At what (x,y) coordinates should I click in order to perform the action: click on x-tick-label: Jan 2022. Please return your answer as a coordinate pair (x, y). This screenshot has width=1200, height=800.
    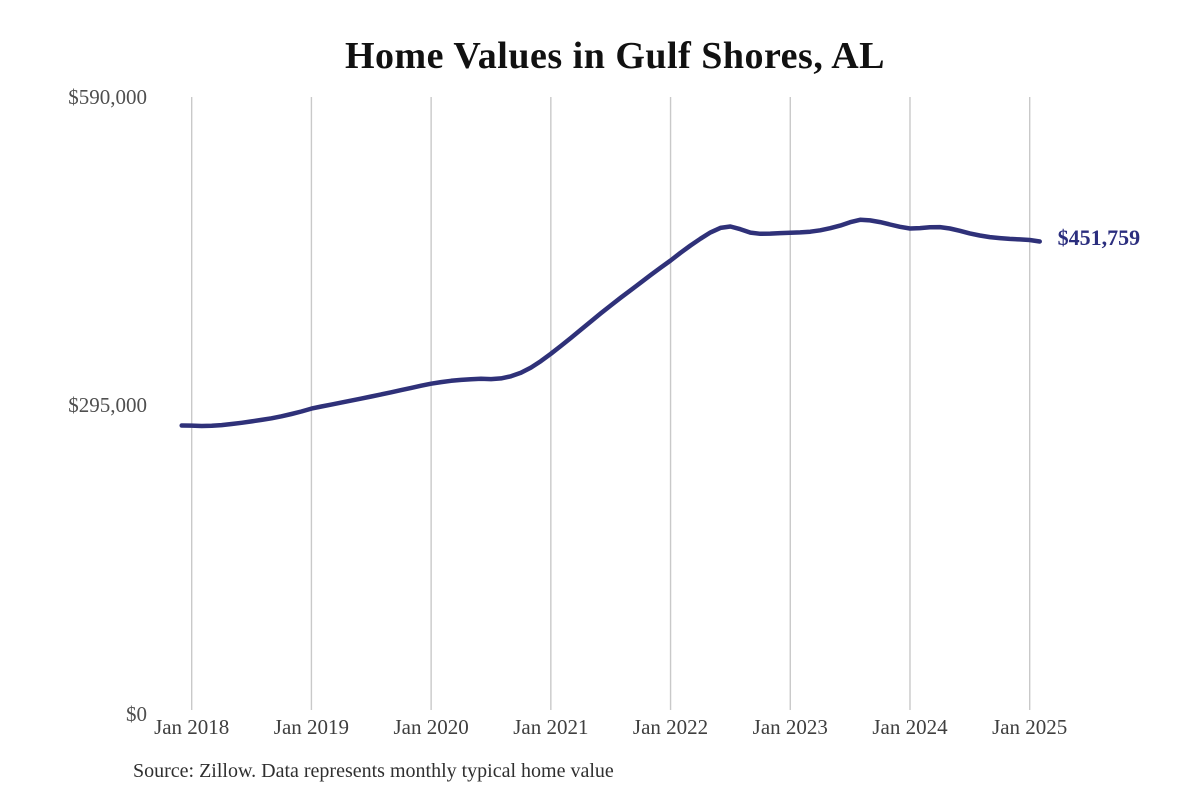
    Looking at the image, I should click on (670, 727).